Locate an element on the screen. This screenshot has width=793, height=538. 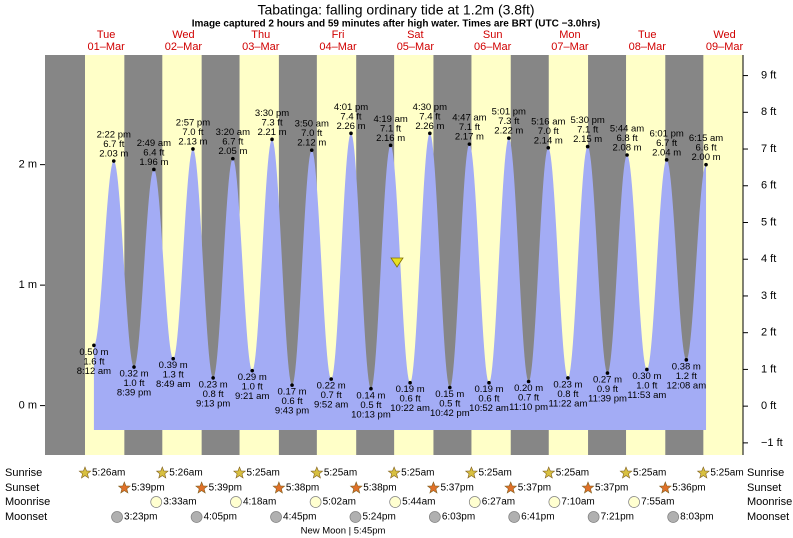
day-label: Tue is located at coordinates (647, 35).